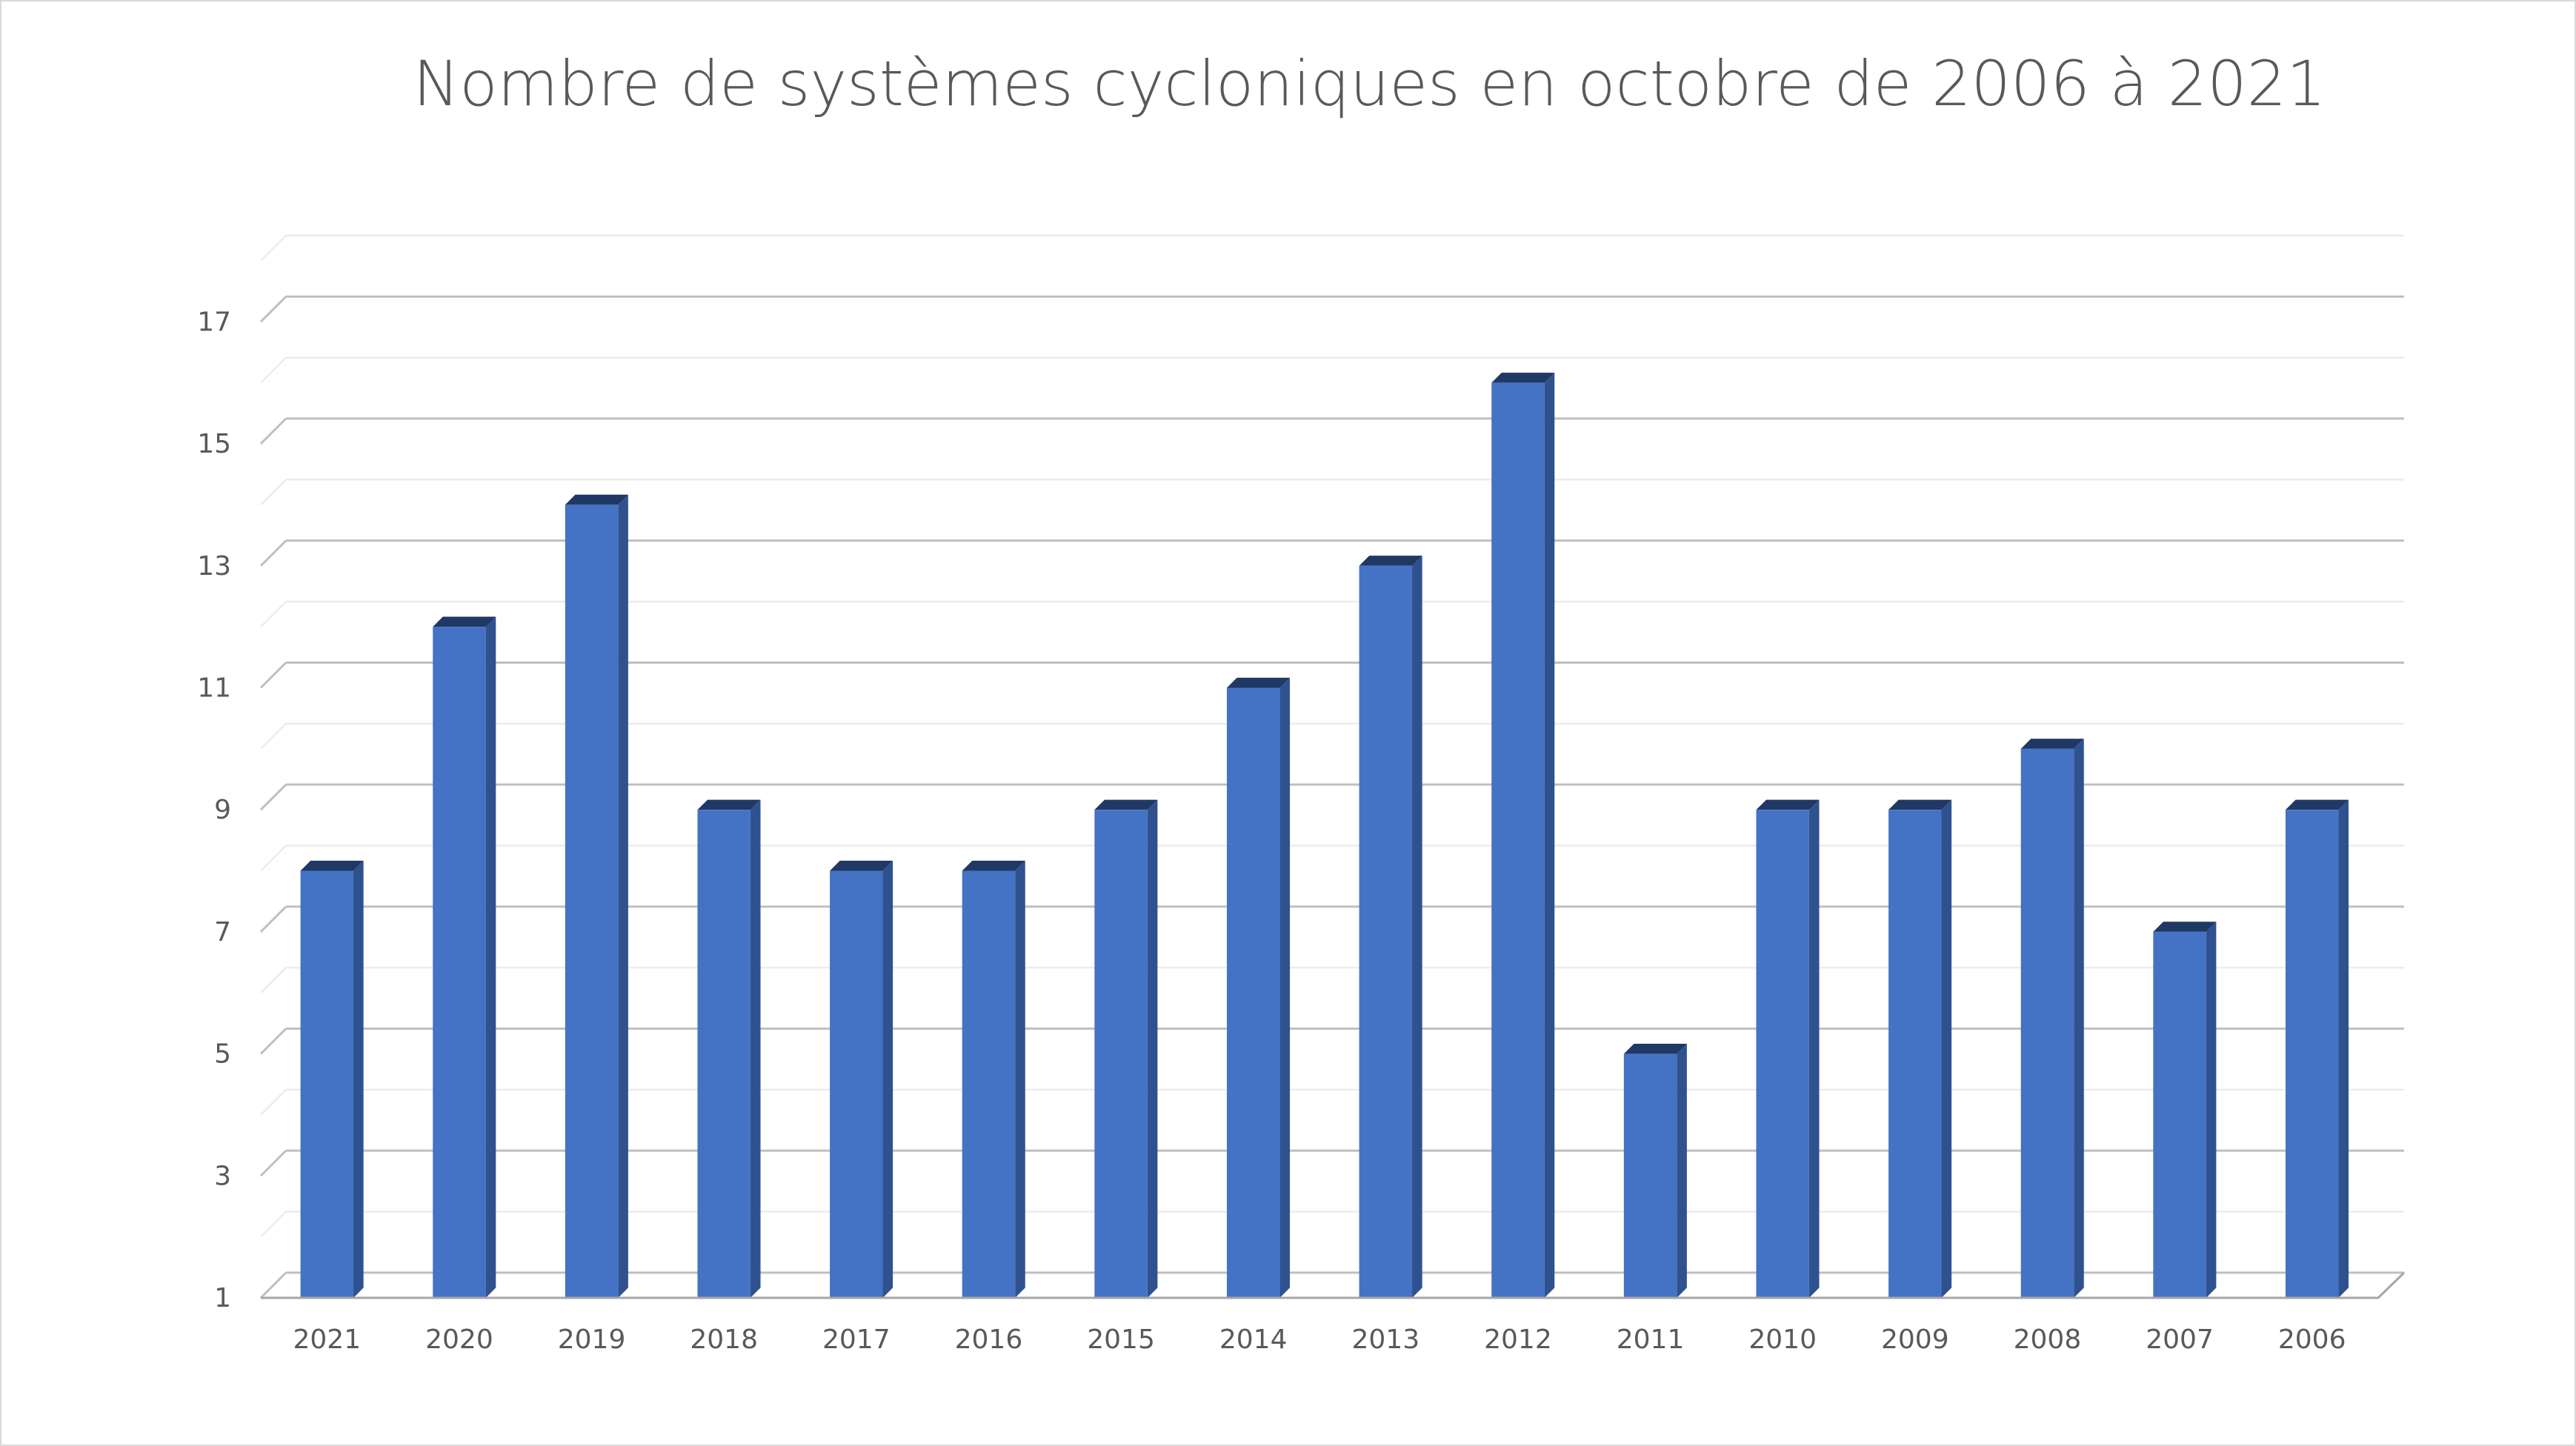 Image resolution: width=2576 pixels, height=1446 pixels. What do you see at coordinates (214, 688) in the screenshot?
I see `y-tick-label: 11` at bounding box center [214, 688].